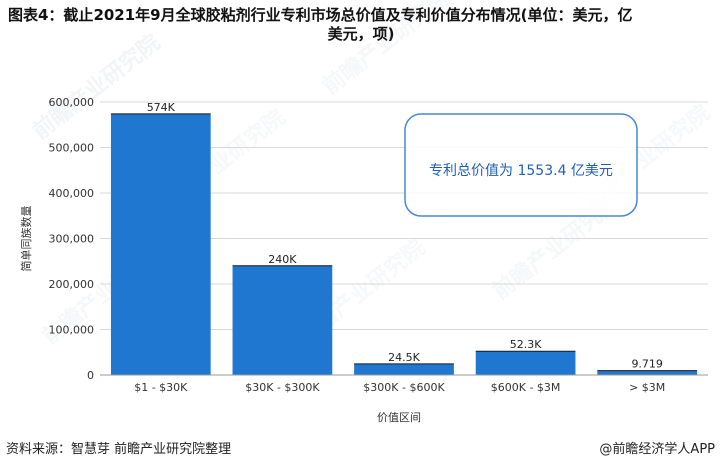 This screenshot has height=467, width=721. What do you see at coordinates (72, 102) in the screenshot?
I see `y-tick-label: 600,000` at bounding box center [72, 102].